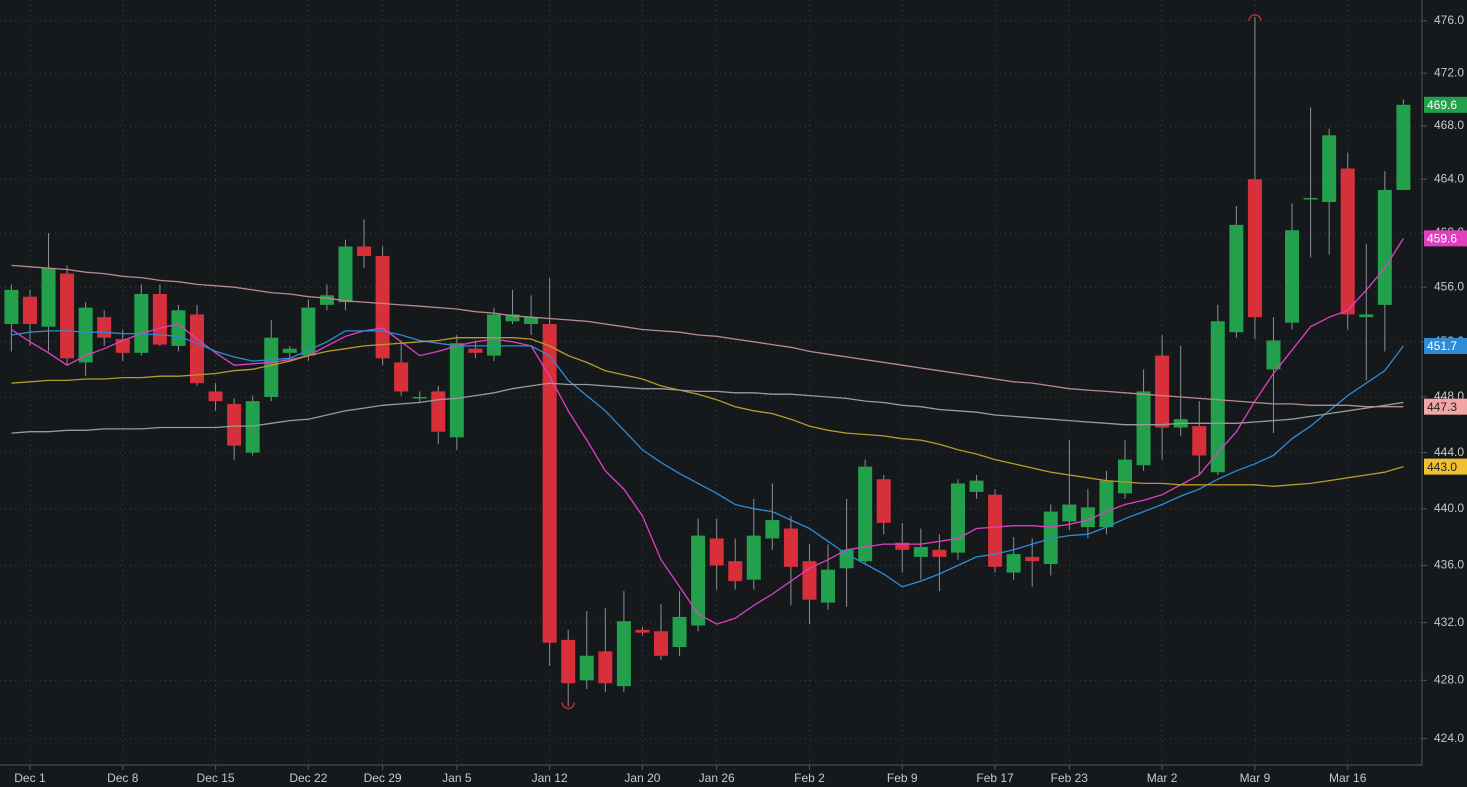 This screenshot has width=1467, height=787. Describe the element at coordinates (308, 778) in the screenshot. I see `x-tick-label: Dec 22` at that location.